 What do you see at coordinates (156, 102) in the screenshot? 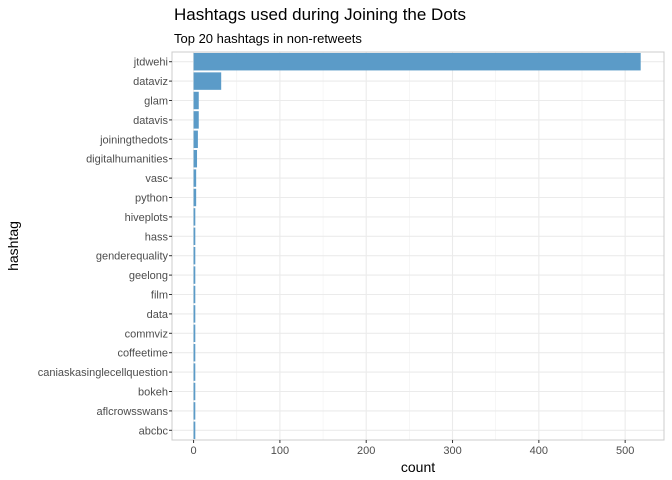
I see `y-tick-label: glam` at bounding box center [156, 102].